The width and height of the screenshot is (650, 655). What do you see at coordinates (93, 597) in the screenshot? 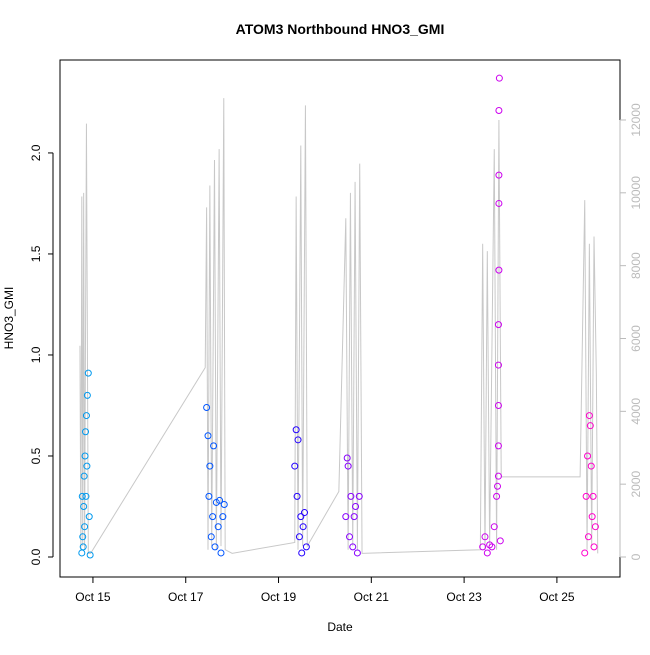
I see `x-tick-label: Oct 15` at bounding box center [93, 597].